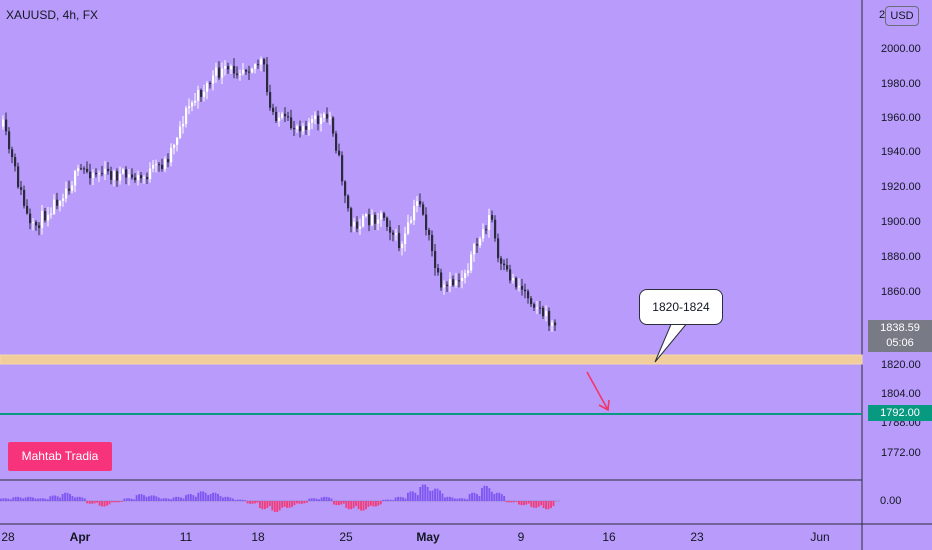 The image size is (932, 550). I want to click on y-tick-label: 1804.00, so click(901, 394).